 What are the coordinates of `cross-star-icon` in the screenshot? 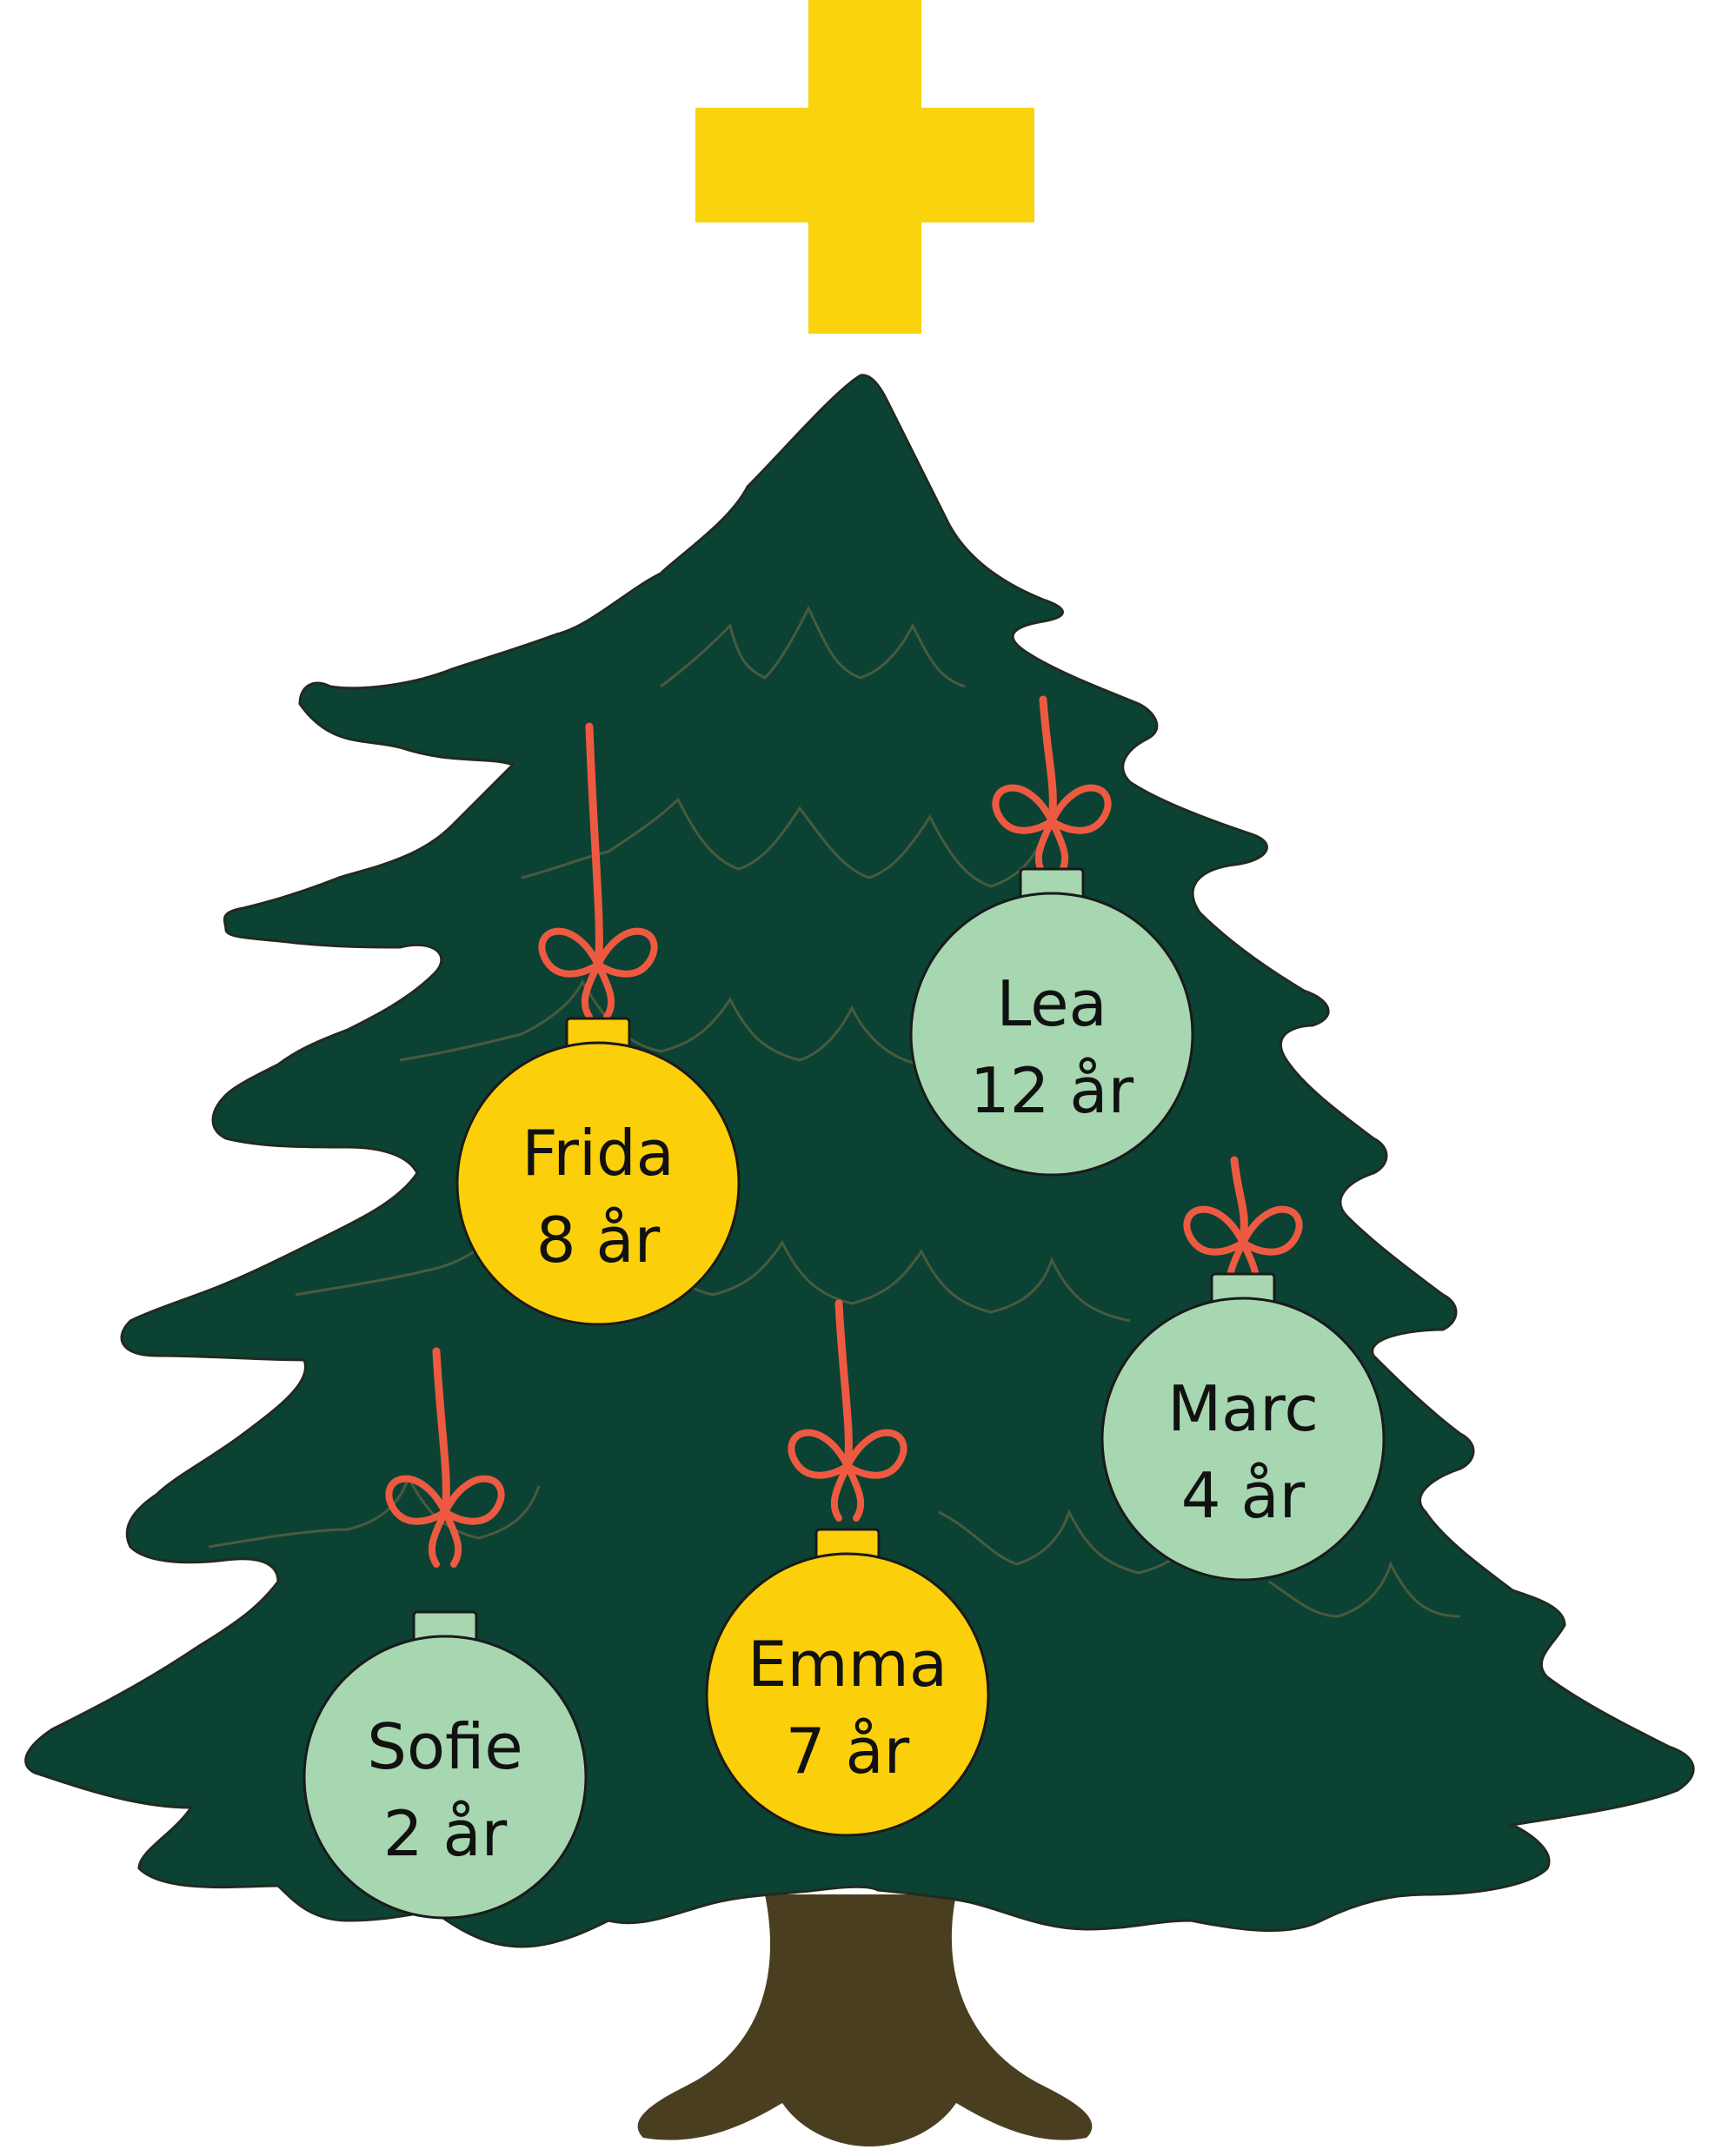 It's located at (864, 167).